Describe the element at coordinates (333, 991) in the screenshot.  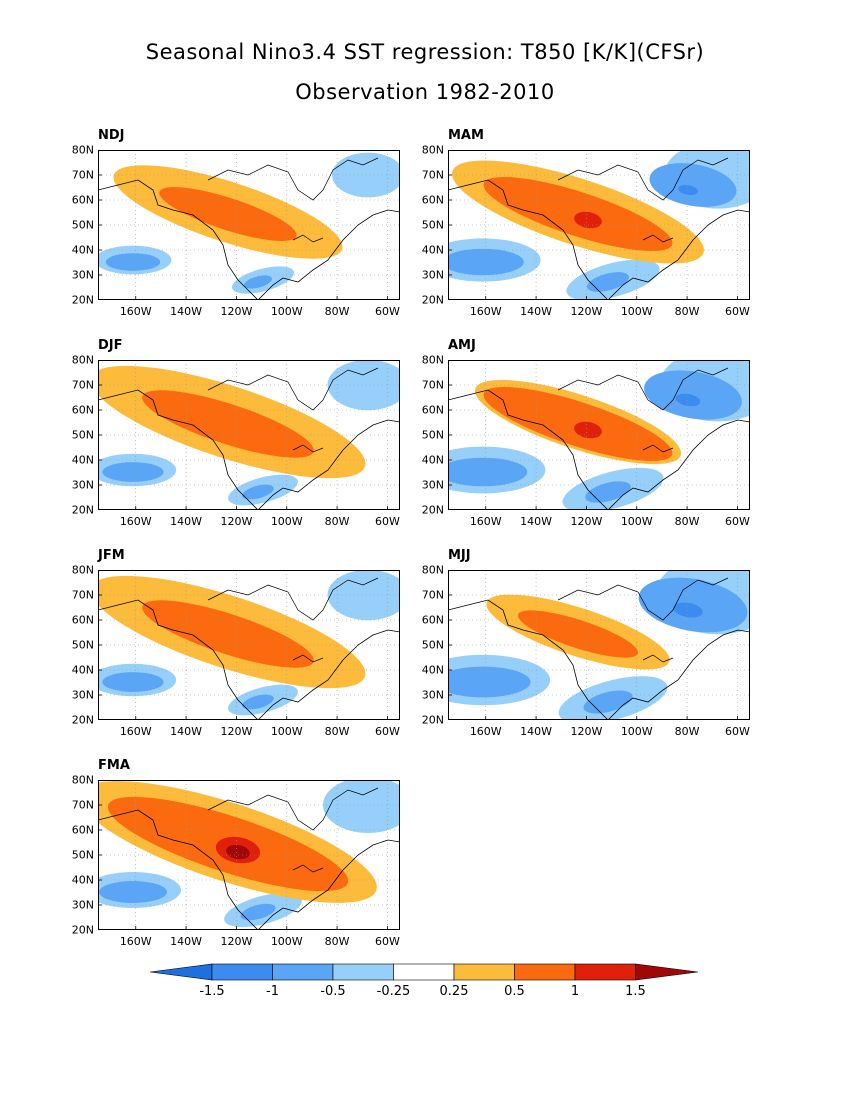
I see `colorbar-label: -0.5` at that location.